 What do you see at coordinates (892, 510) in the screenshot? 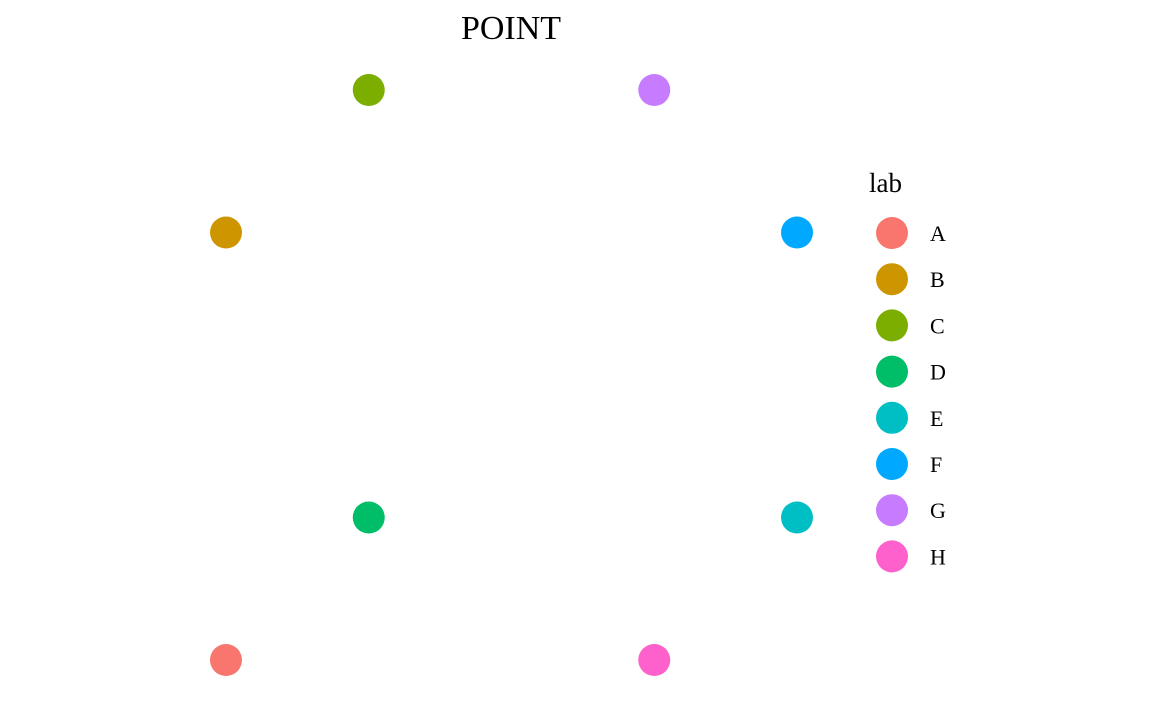
I see `legend-key-g` at bounding box center [892, 510].